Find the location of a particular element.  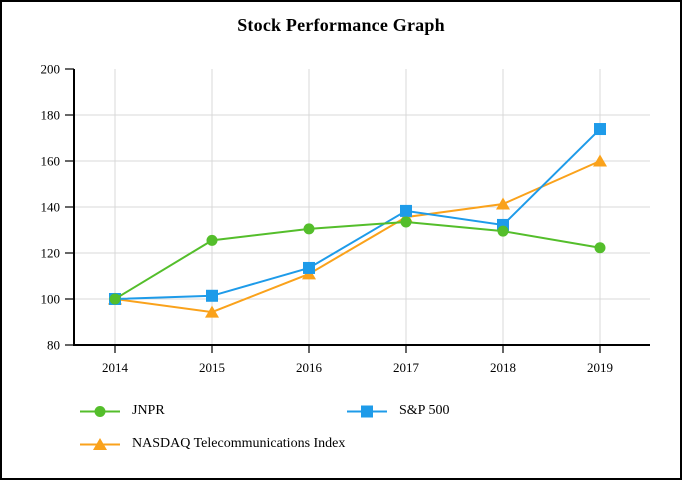

x-tick-label: 2014 is located at coordinates (115, 367).